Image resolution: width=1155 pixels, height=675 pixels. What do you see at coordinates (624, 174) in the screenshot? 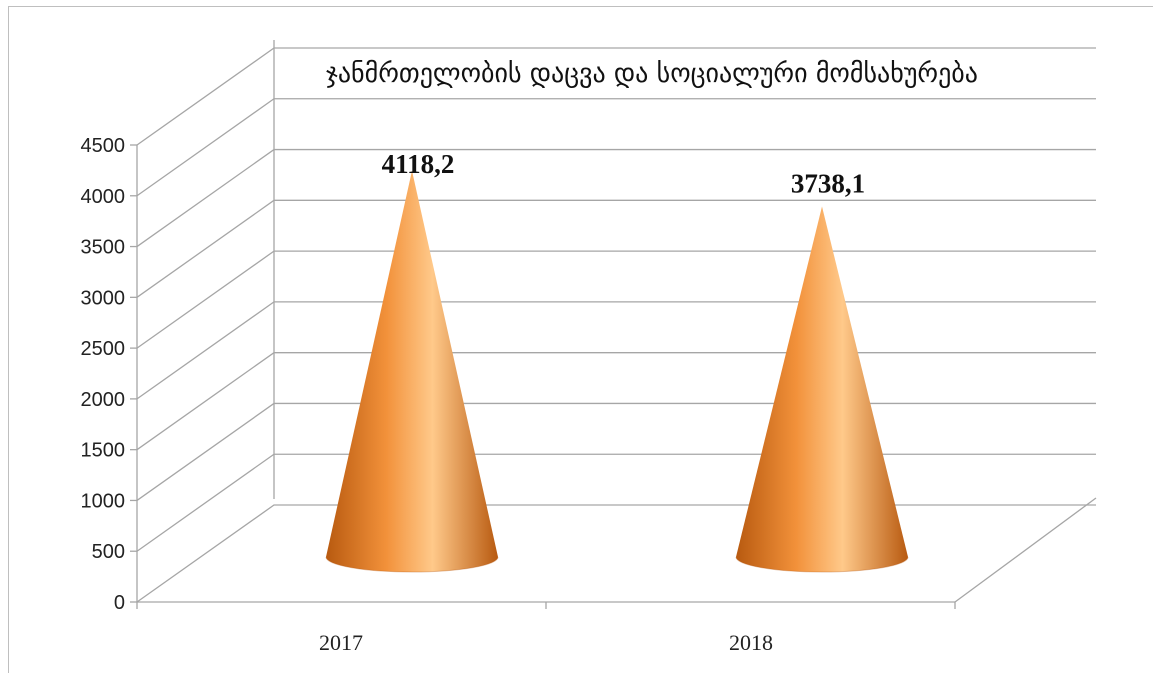
I see `data-labels: 4118,2 3738,1` at bounding box center [624, 174].